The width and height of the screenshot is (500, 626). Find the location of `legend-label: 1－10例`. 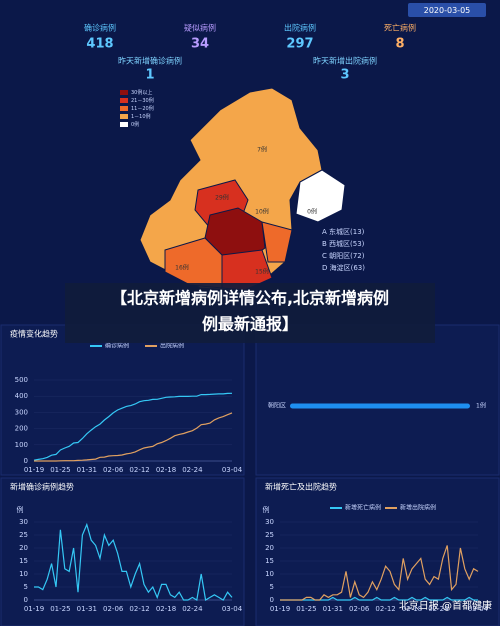

legend-label: 1－10例 is located at coordinates (141, 116).